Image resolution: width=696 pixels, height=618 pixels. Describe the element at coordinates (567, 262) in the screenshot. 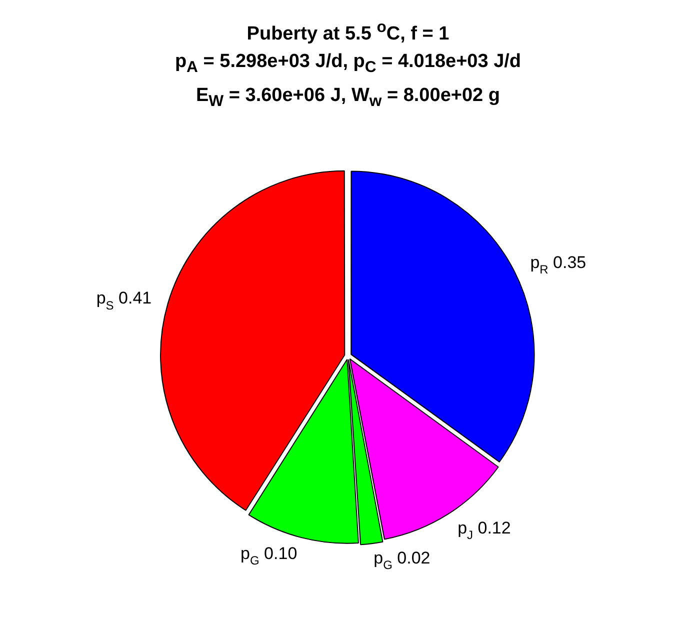

I see `data-label: 0.35` at that location.